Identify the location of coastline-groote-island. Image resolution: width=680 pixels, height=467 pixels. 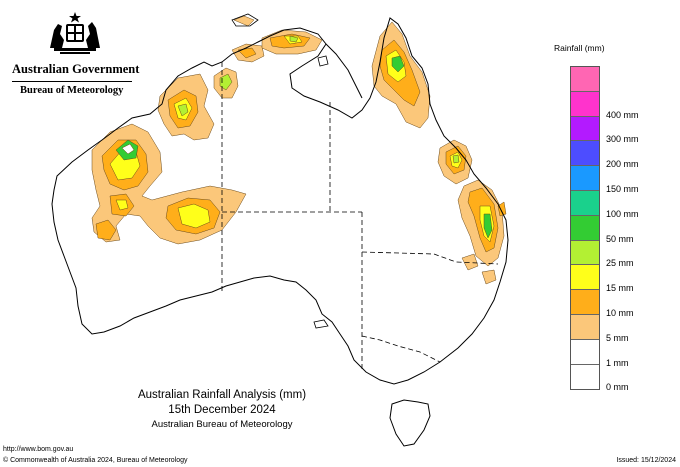
(323, 61).